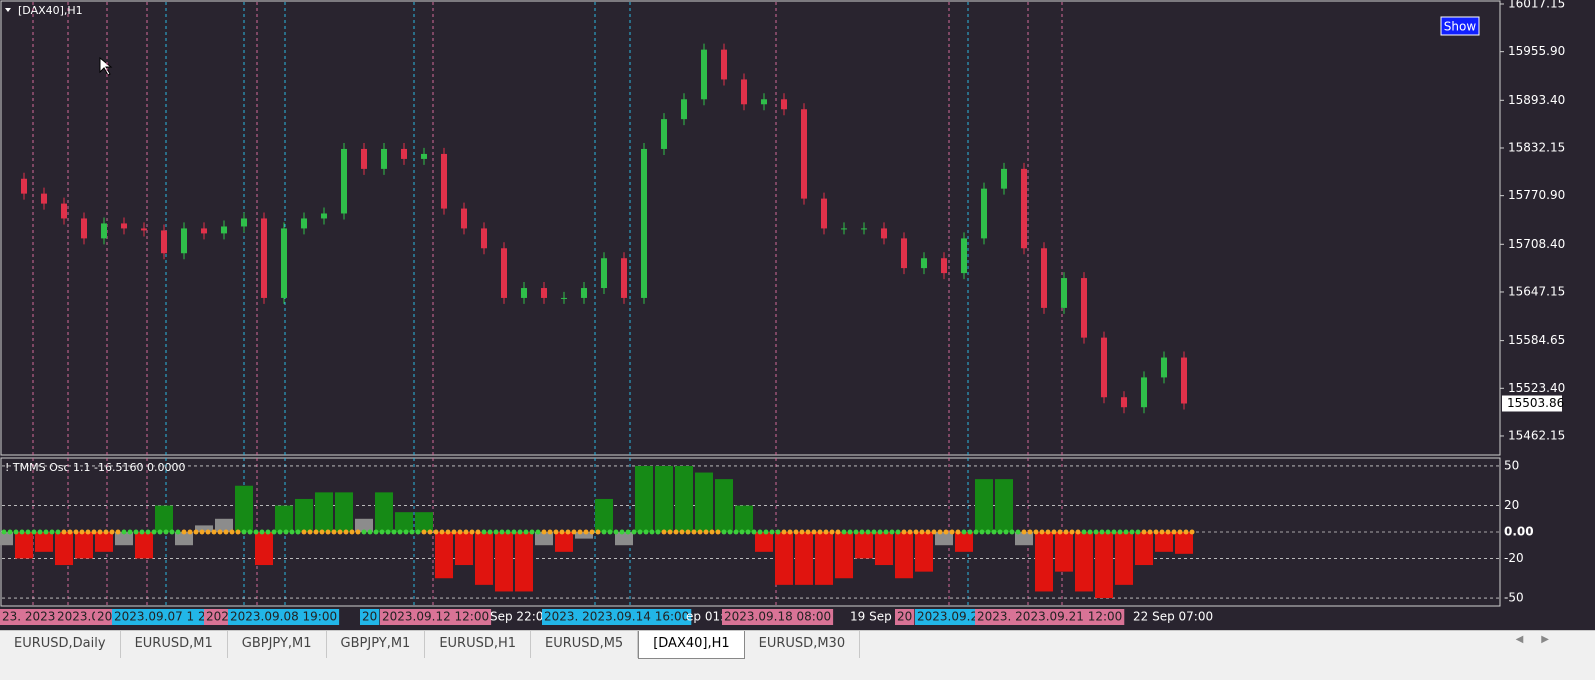 This screenshot has width=1595, height=680. I want to click on osc-tick-label: 0.00, so click(1519, 532).